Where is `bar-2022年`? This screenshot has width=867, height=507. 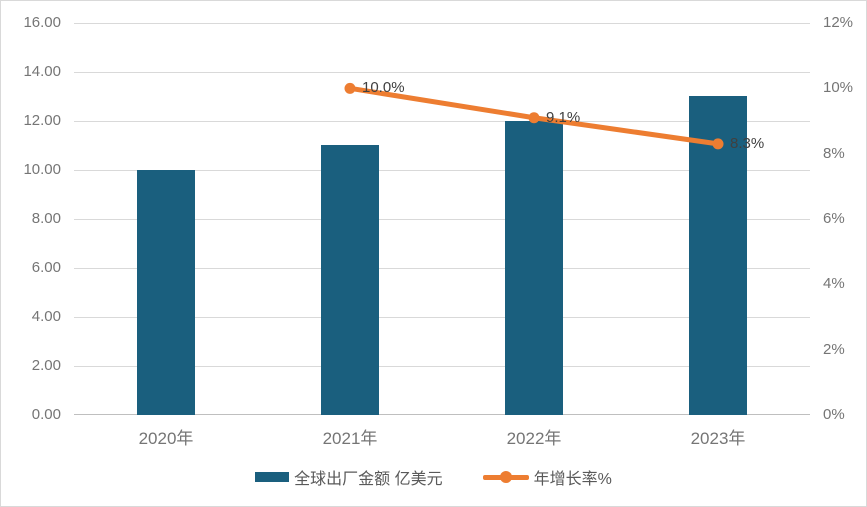 bar-2022年 is located at coordinates (534, 268).